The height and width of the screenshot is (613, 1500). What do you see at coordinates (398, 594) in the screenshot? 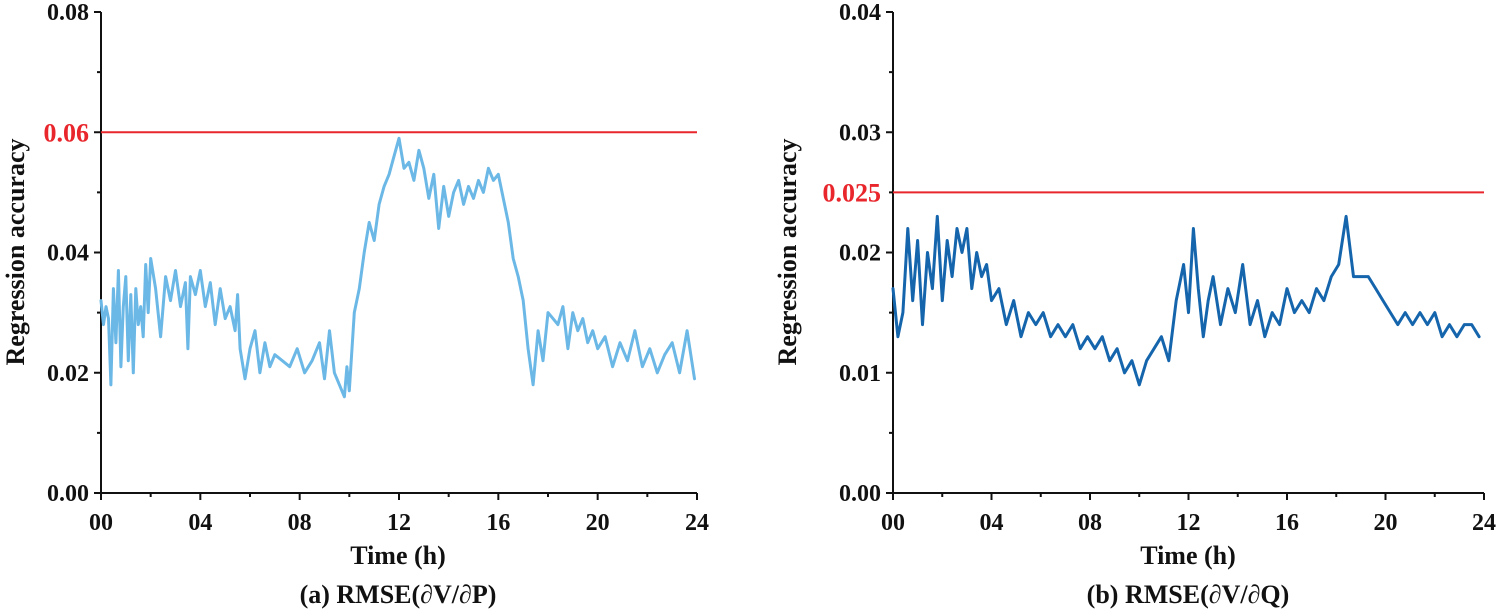
I see `chart-caption: (a) RMSE(∂V/∂P)` at bounding box center [398, 594].